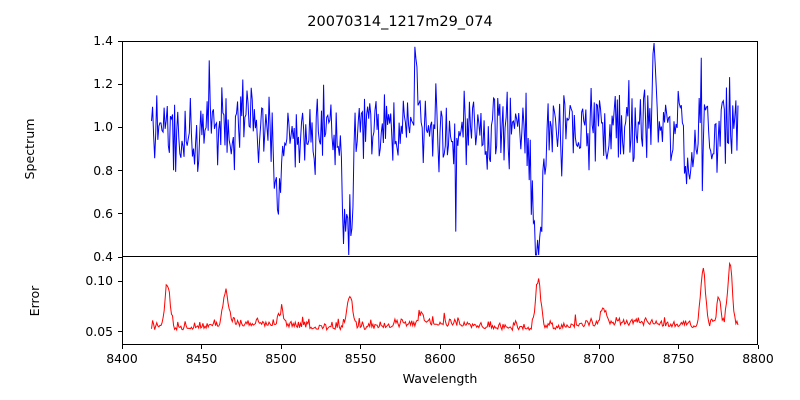 The height and width of the screenshot is (400, 800). What do you see at coordinates (103, 84) in the screenshot?
I see `spectrum-y-tick-label: 1.2` at bounding box center [103, 84].